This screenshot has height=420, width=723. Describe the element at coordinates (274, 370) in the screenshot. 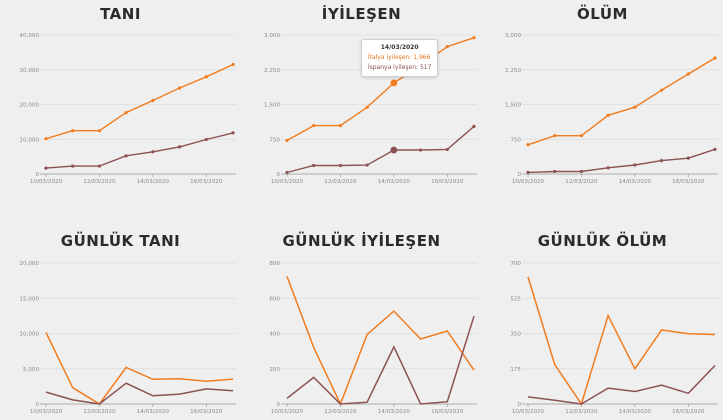

I see `y-tick-label: 200` at that location.